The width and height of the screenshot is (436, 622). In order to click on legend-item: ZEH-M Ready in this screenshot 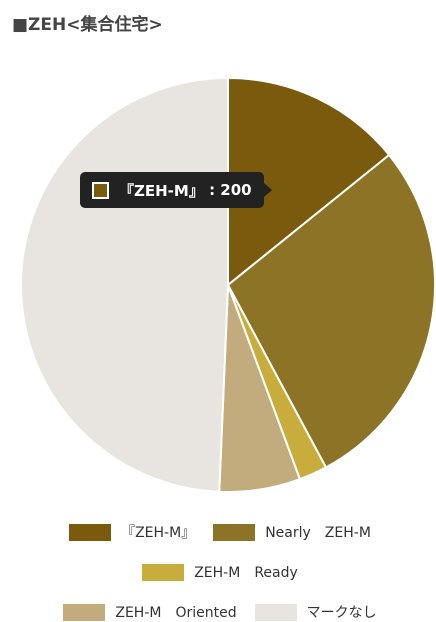, I will do `click(220, 572)`.